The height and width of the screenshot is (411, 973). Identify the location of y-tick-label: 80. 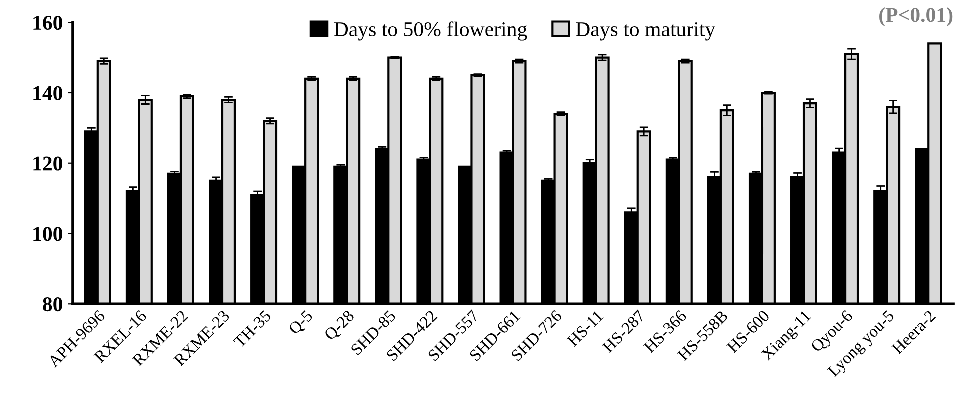
(52, 305).